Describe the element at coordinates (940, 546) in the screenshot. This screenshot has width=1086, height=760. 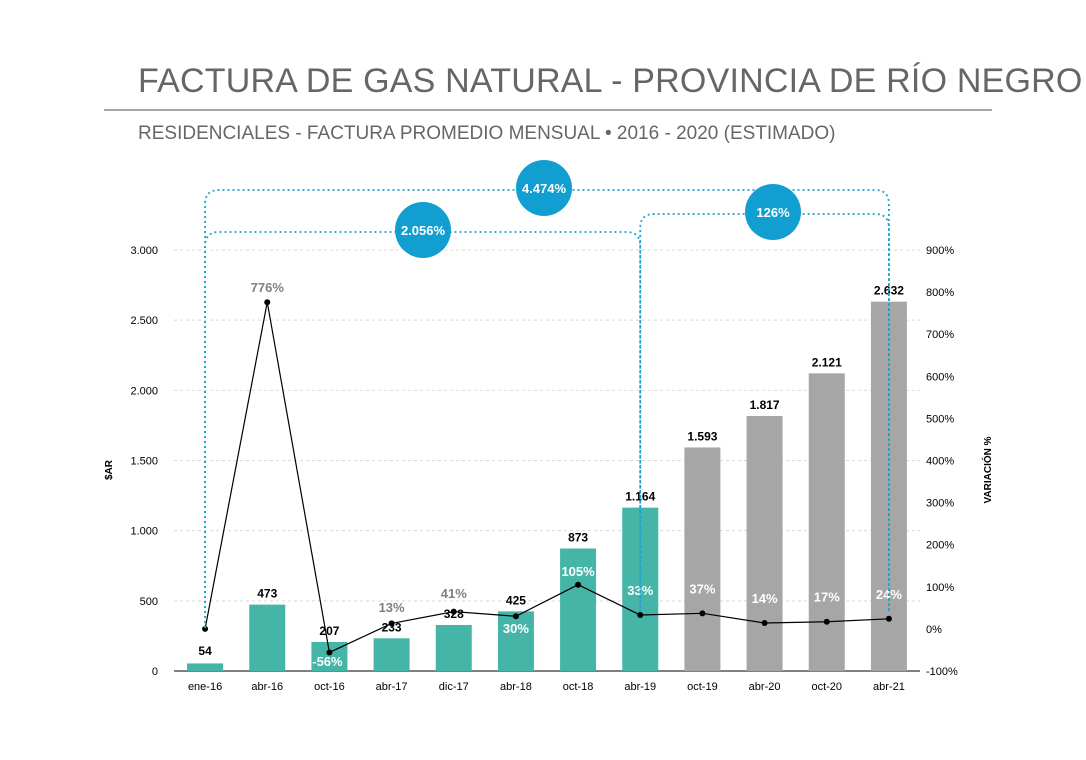
I see `y2-tick-label: 200%` at that location.